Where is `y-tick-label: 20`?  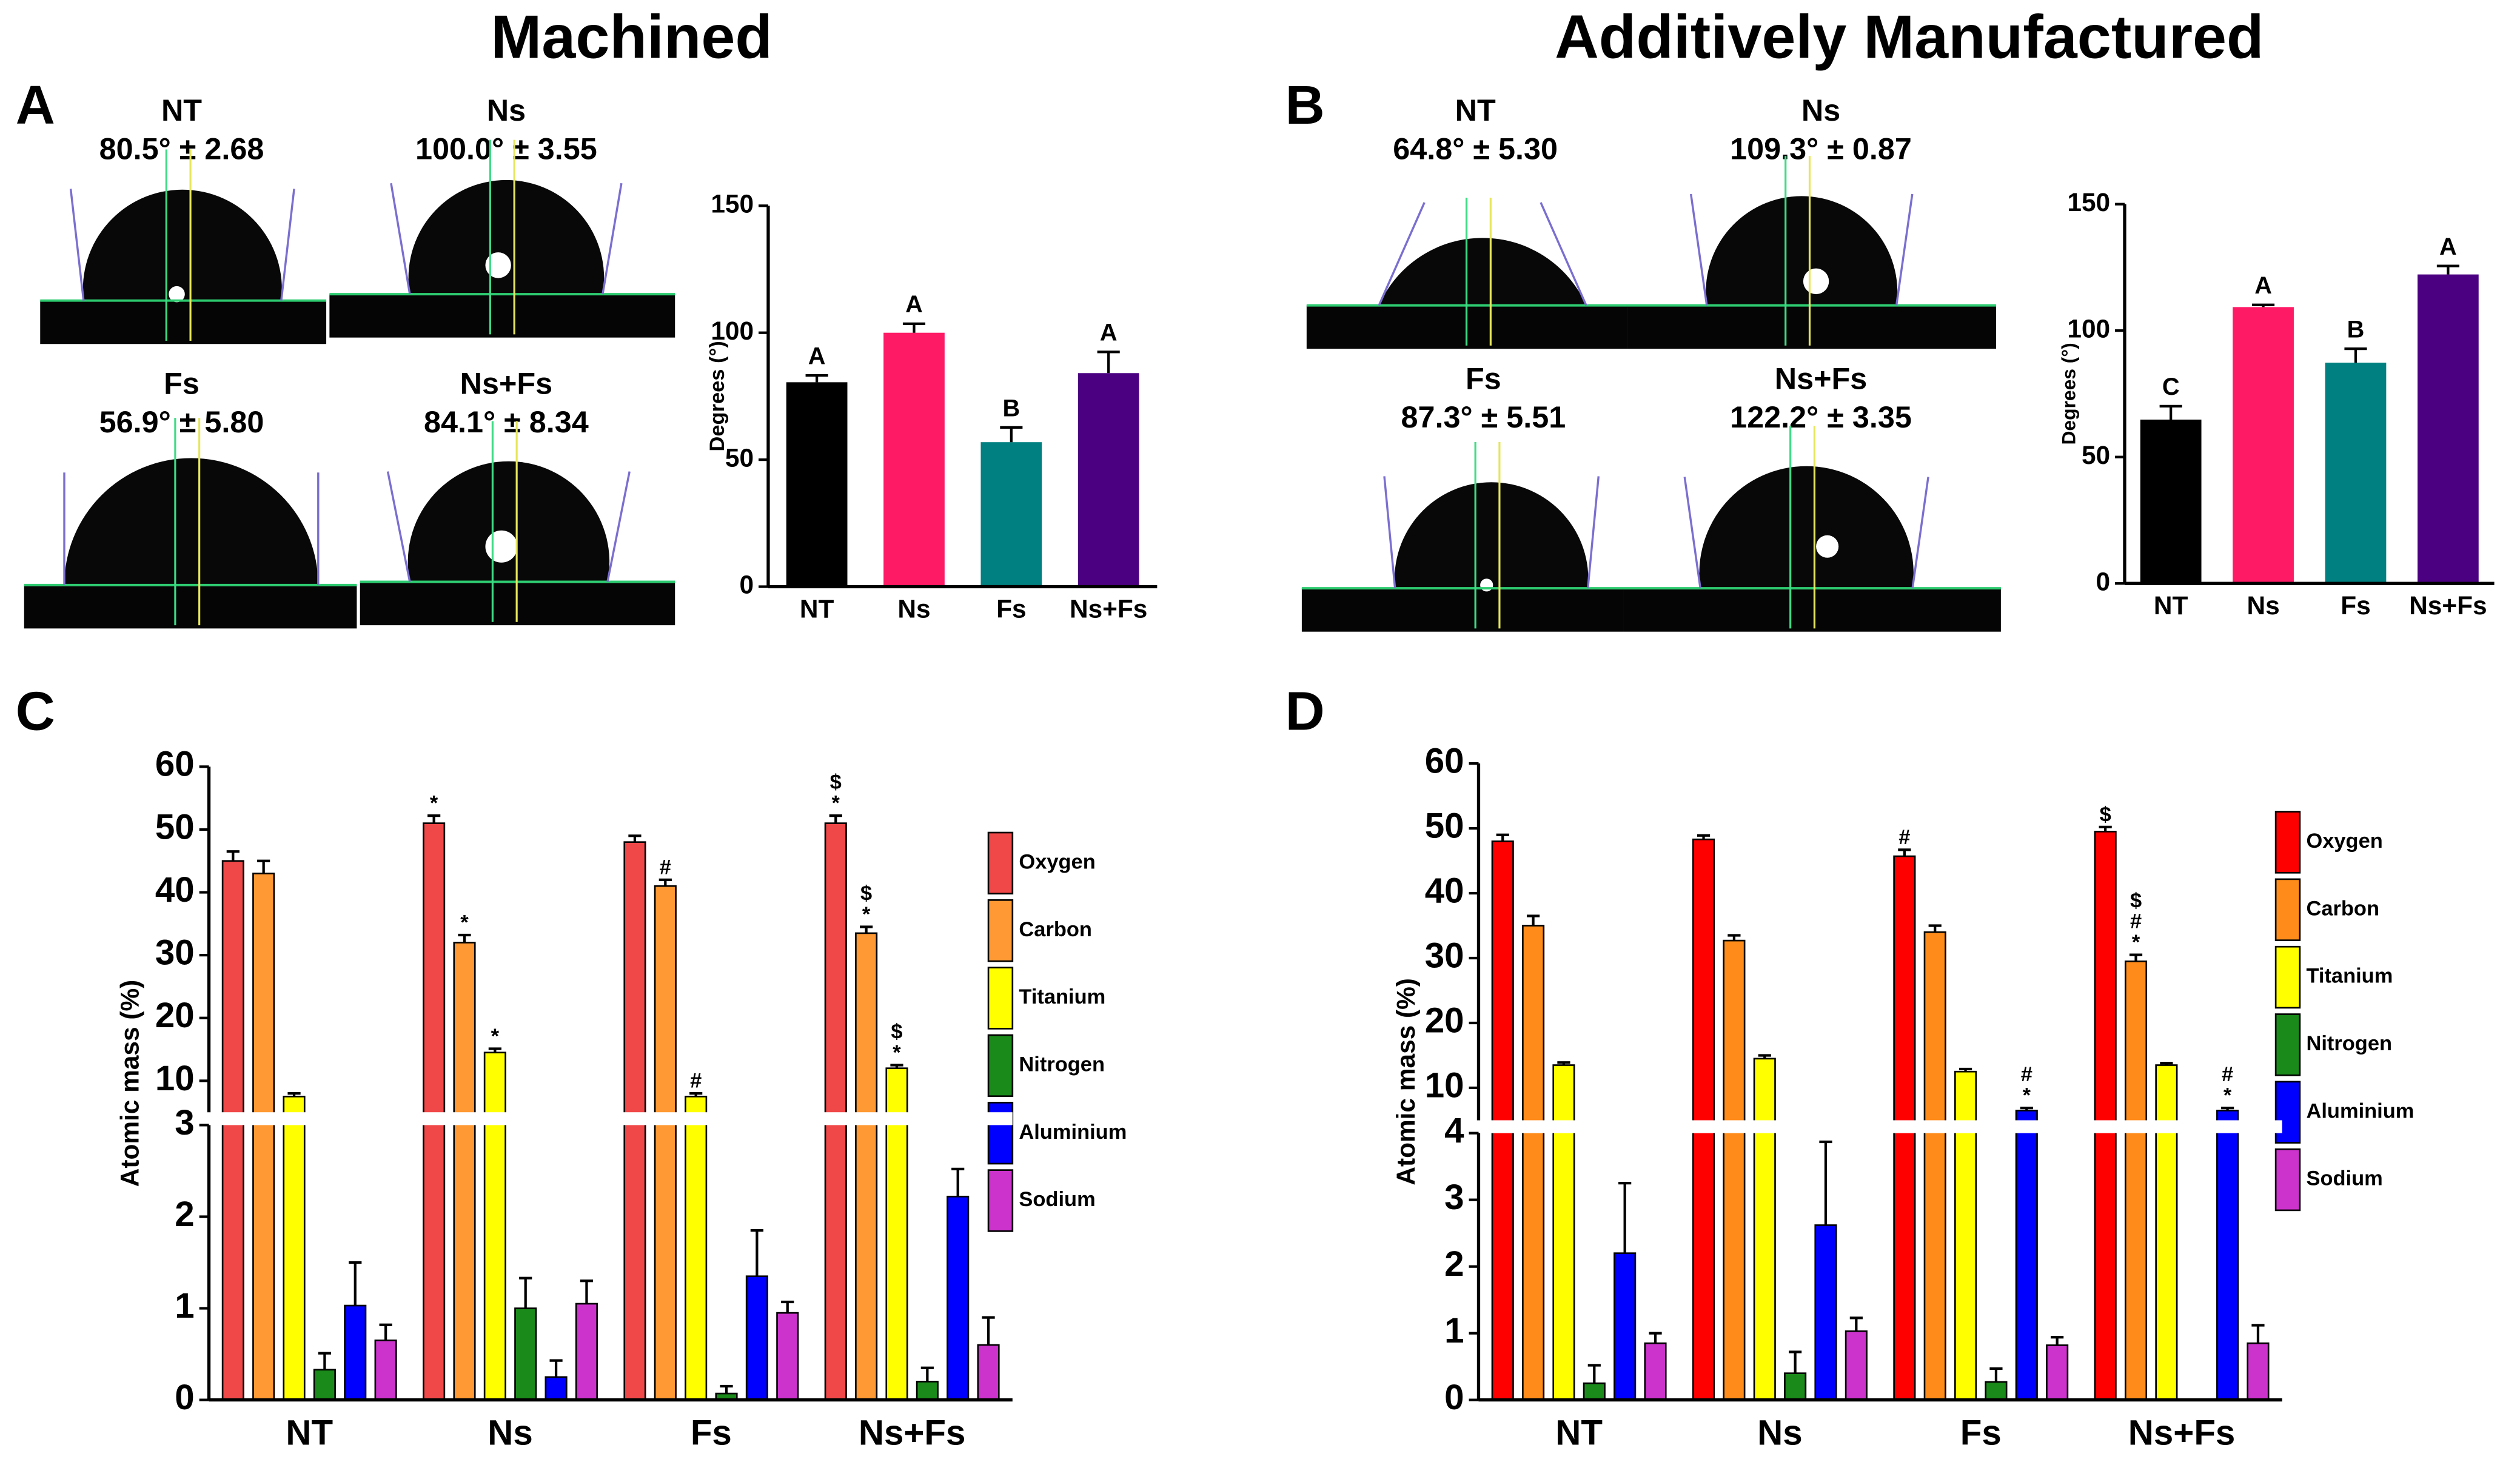 y-tick-label: 20 is located at coordinates (1444, 1021).